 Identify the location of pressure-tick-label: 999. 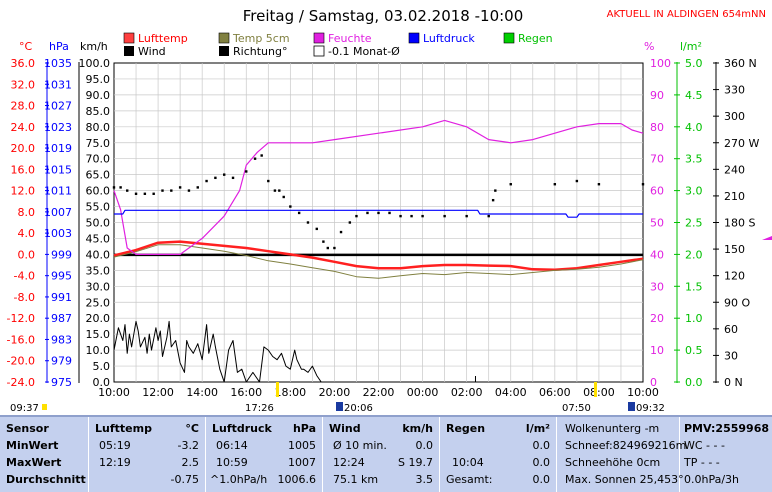
(61, 254).